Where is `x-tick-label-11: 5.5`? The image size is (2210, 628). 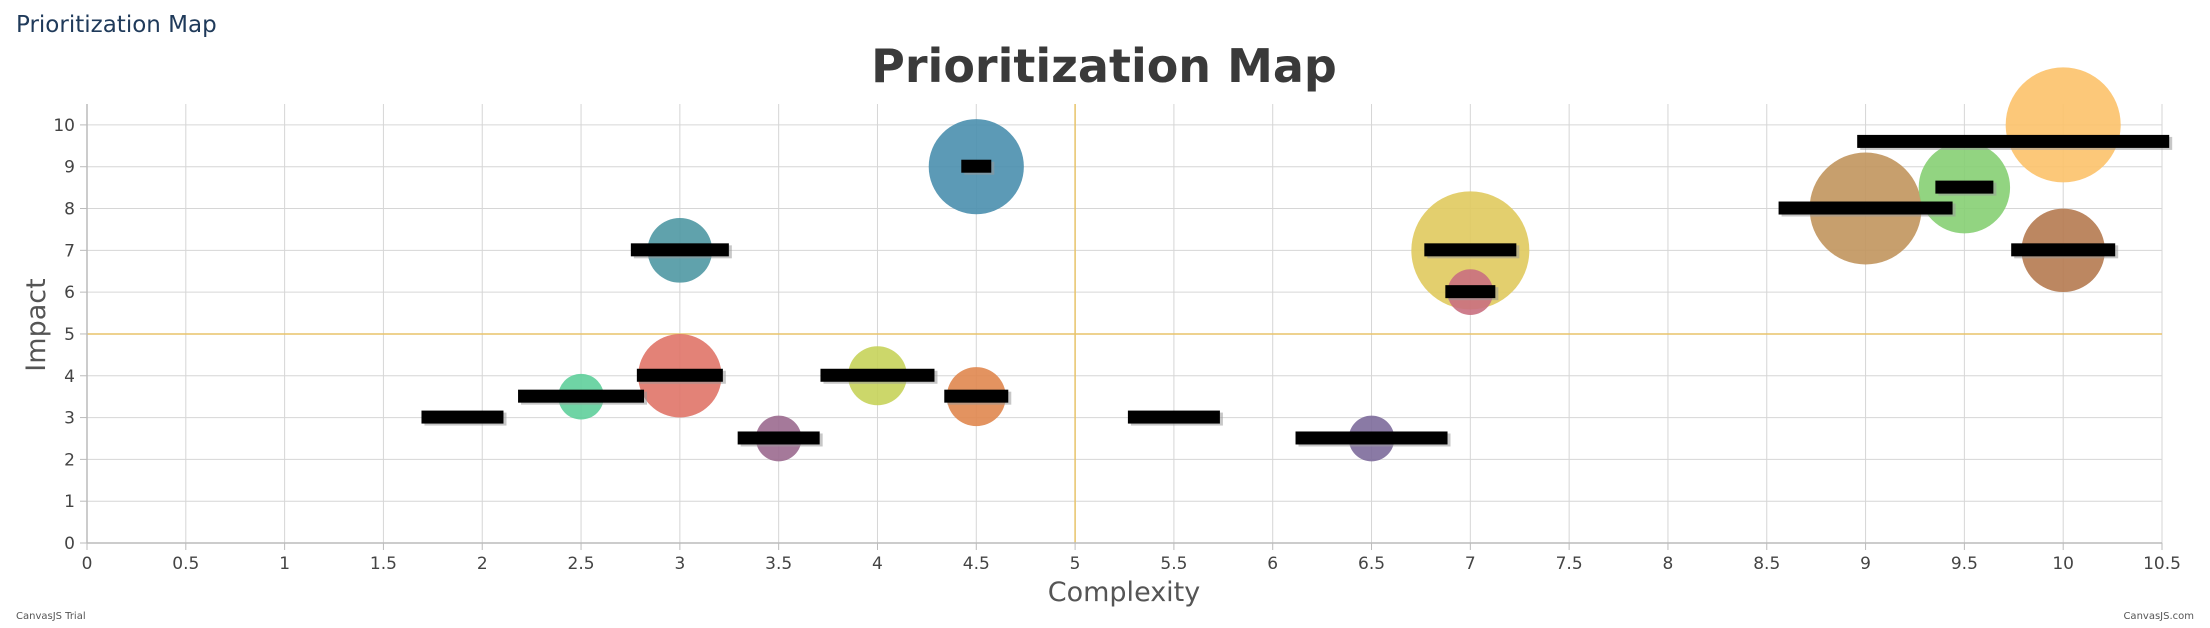 x-tick-label-11: 5.5 is located at coordinates (1173, 564).